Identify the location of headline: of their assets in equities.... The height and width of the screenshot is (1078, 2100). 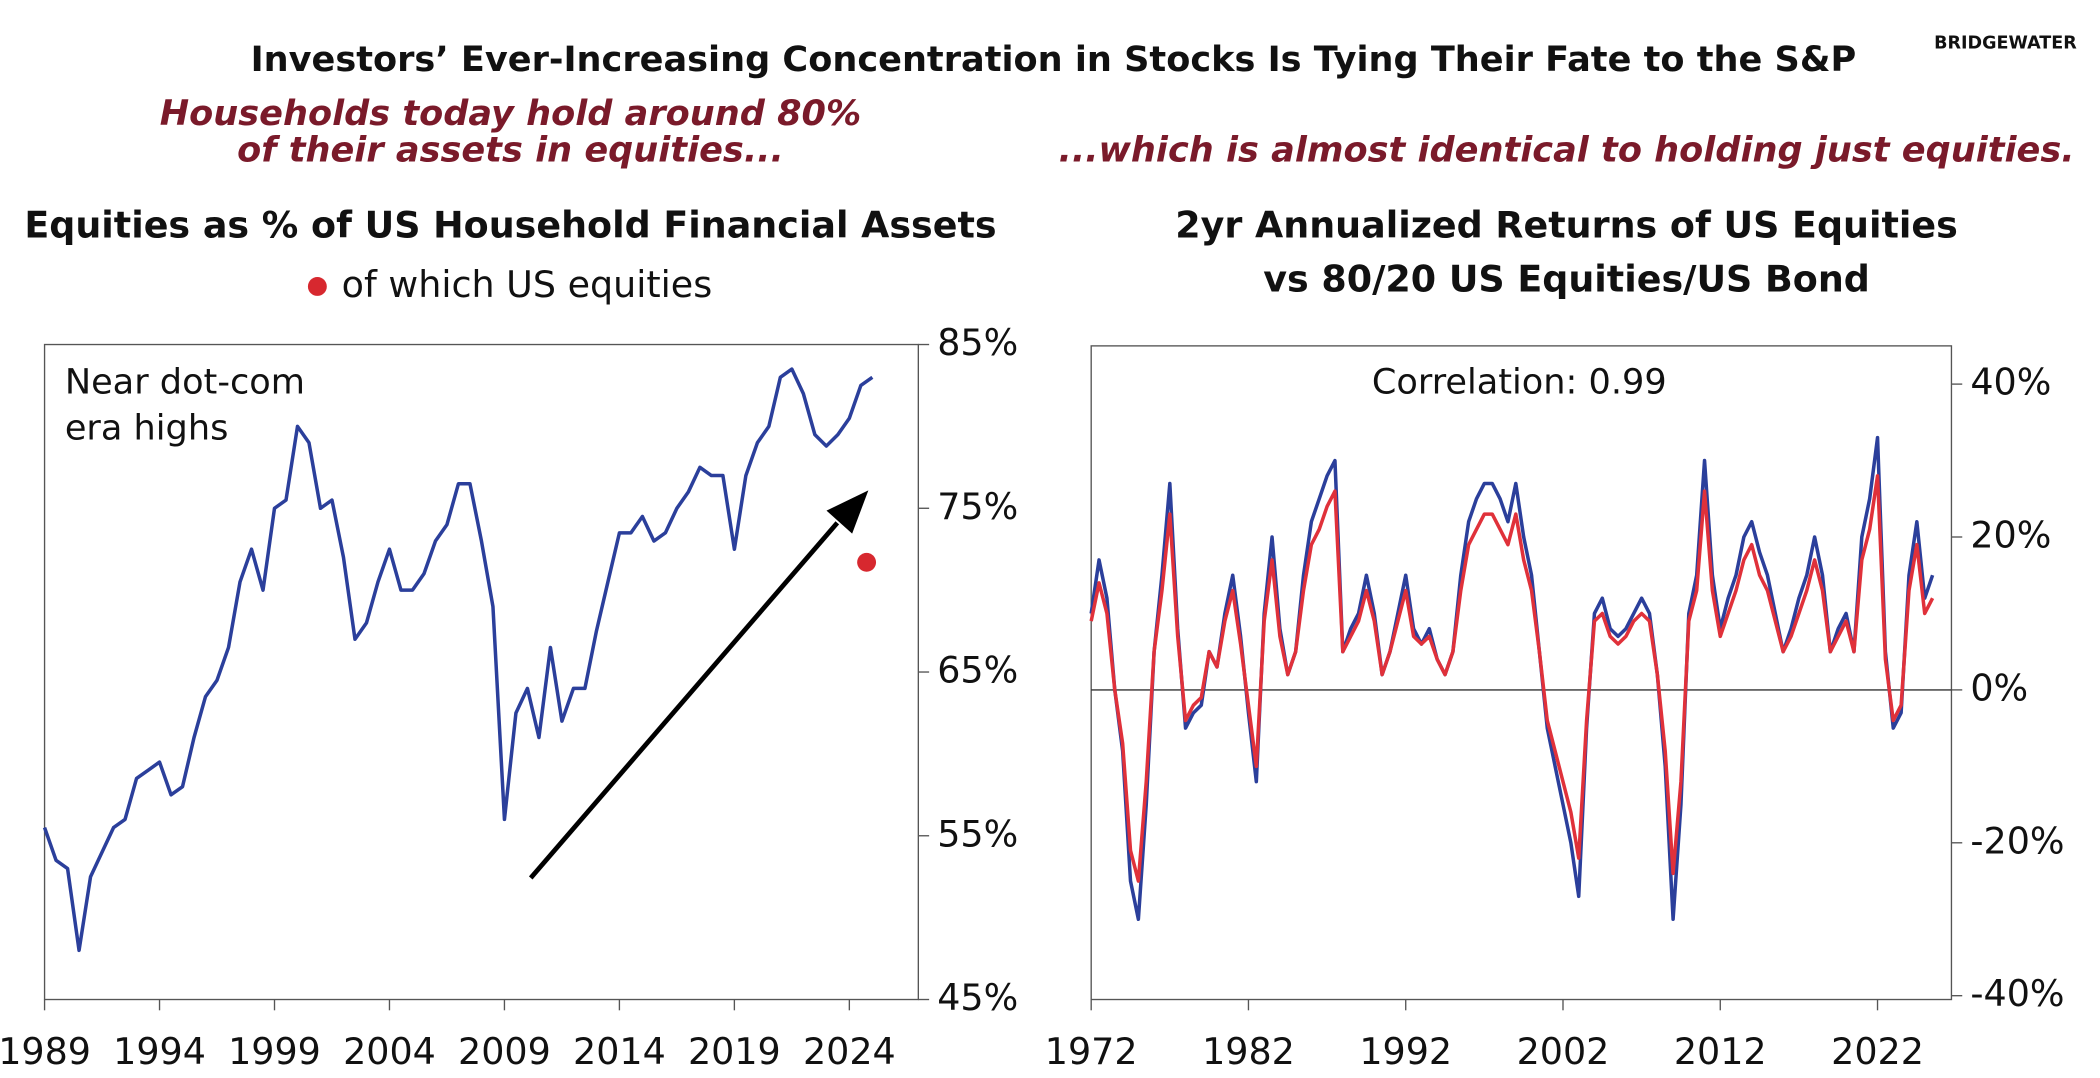
(510, 149).